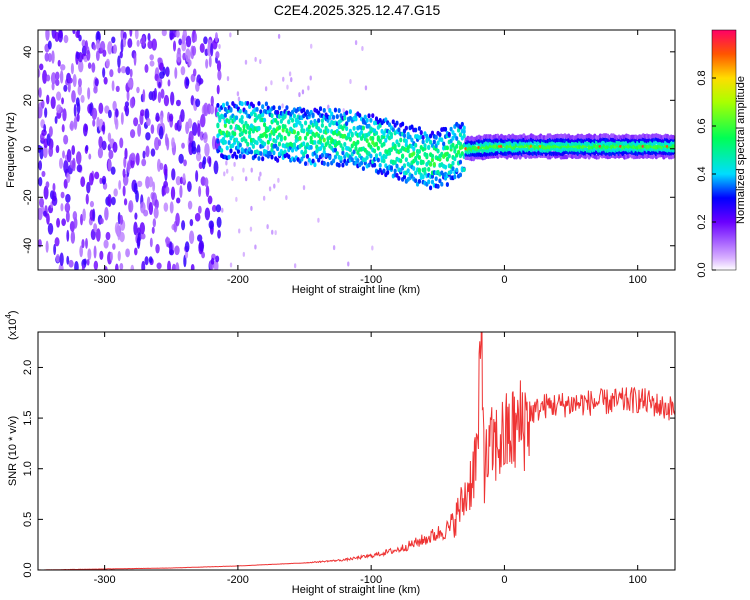 The image size is (750, 600). I want to click on spectrogram-y-axis-title: Frequency (Hz), so click(11, 150).